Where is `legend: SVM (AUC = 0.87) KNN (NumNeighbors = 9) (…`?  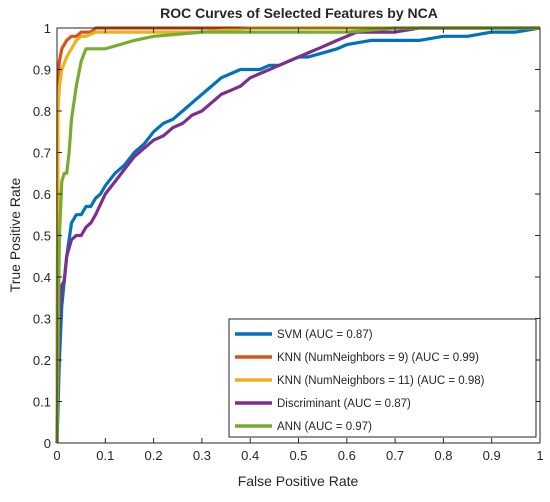 legend: SVM (AUC = 0.87) KNN (NumNeighbors = 9) (… is located at coordinates (382, 378).